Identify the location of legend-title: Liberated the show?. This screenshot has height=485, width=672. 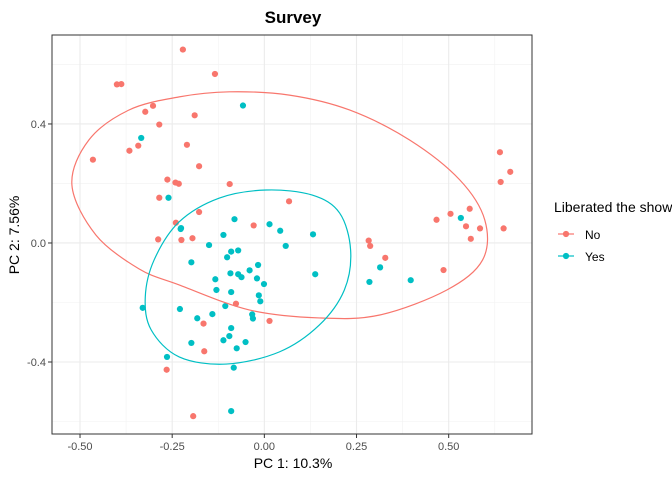
(613, 207).